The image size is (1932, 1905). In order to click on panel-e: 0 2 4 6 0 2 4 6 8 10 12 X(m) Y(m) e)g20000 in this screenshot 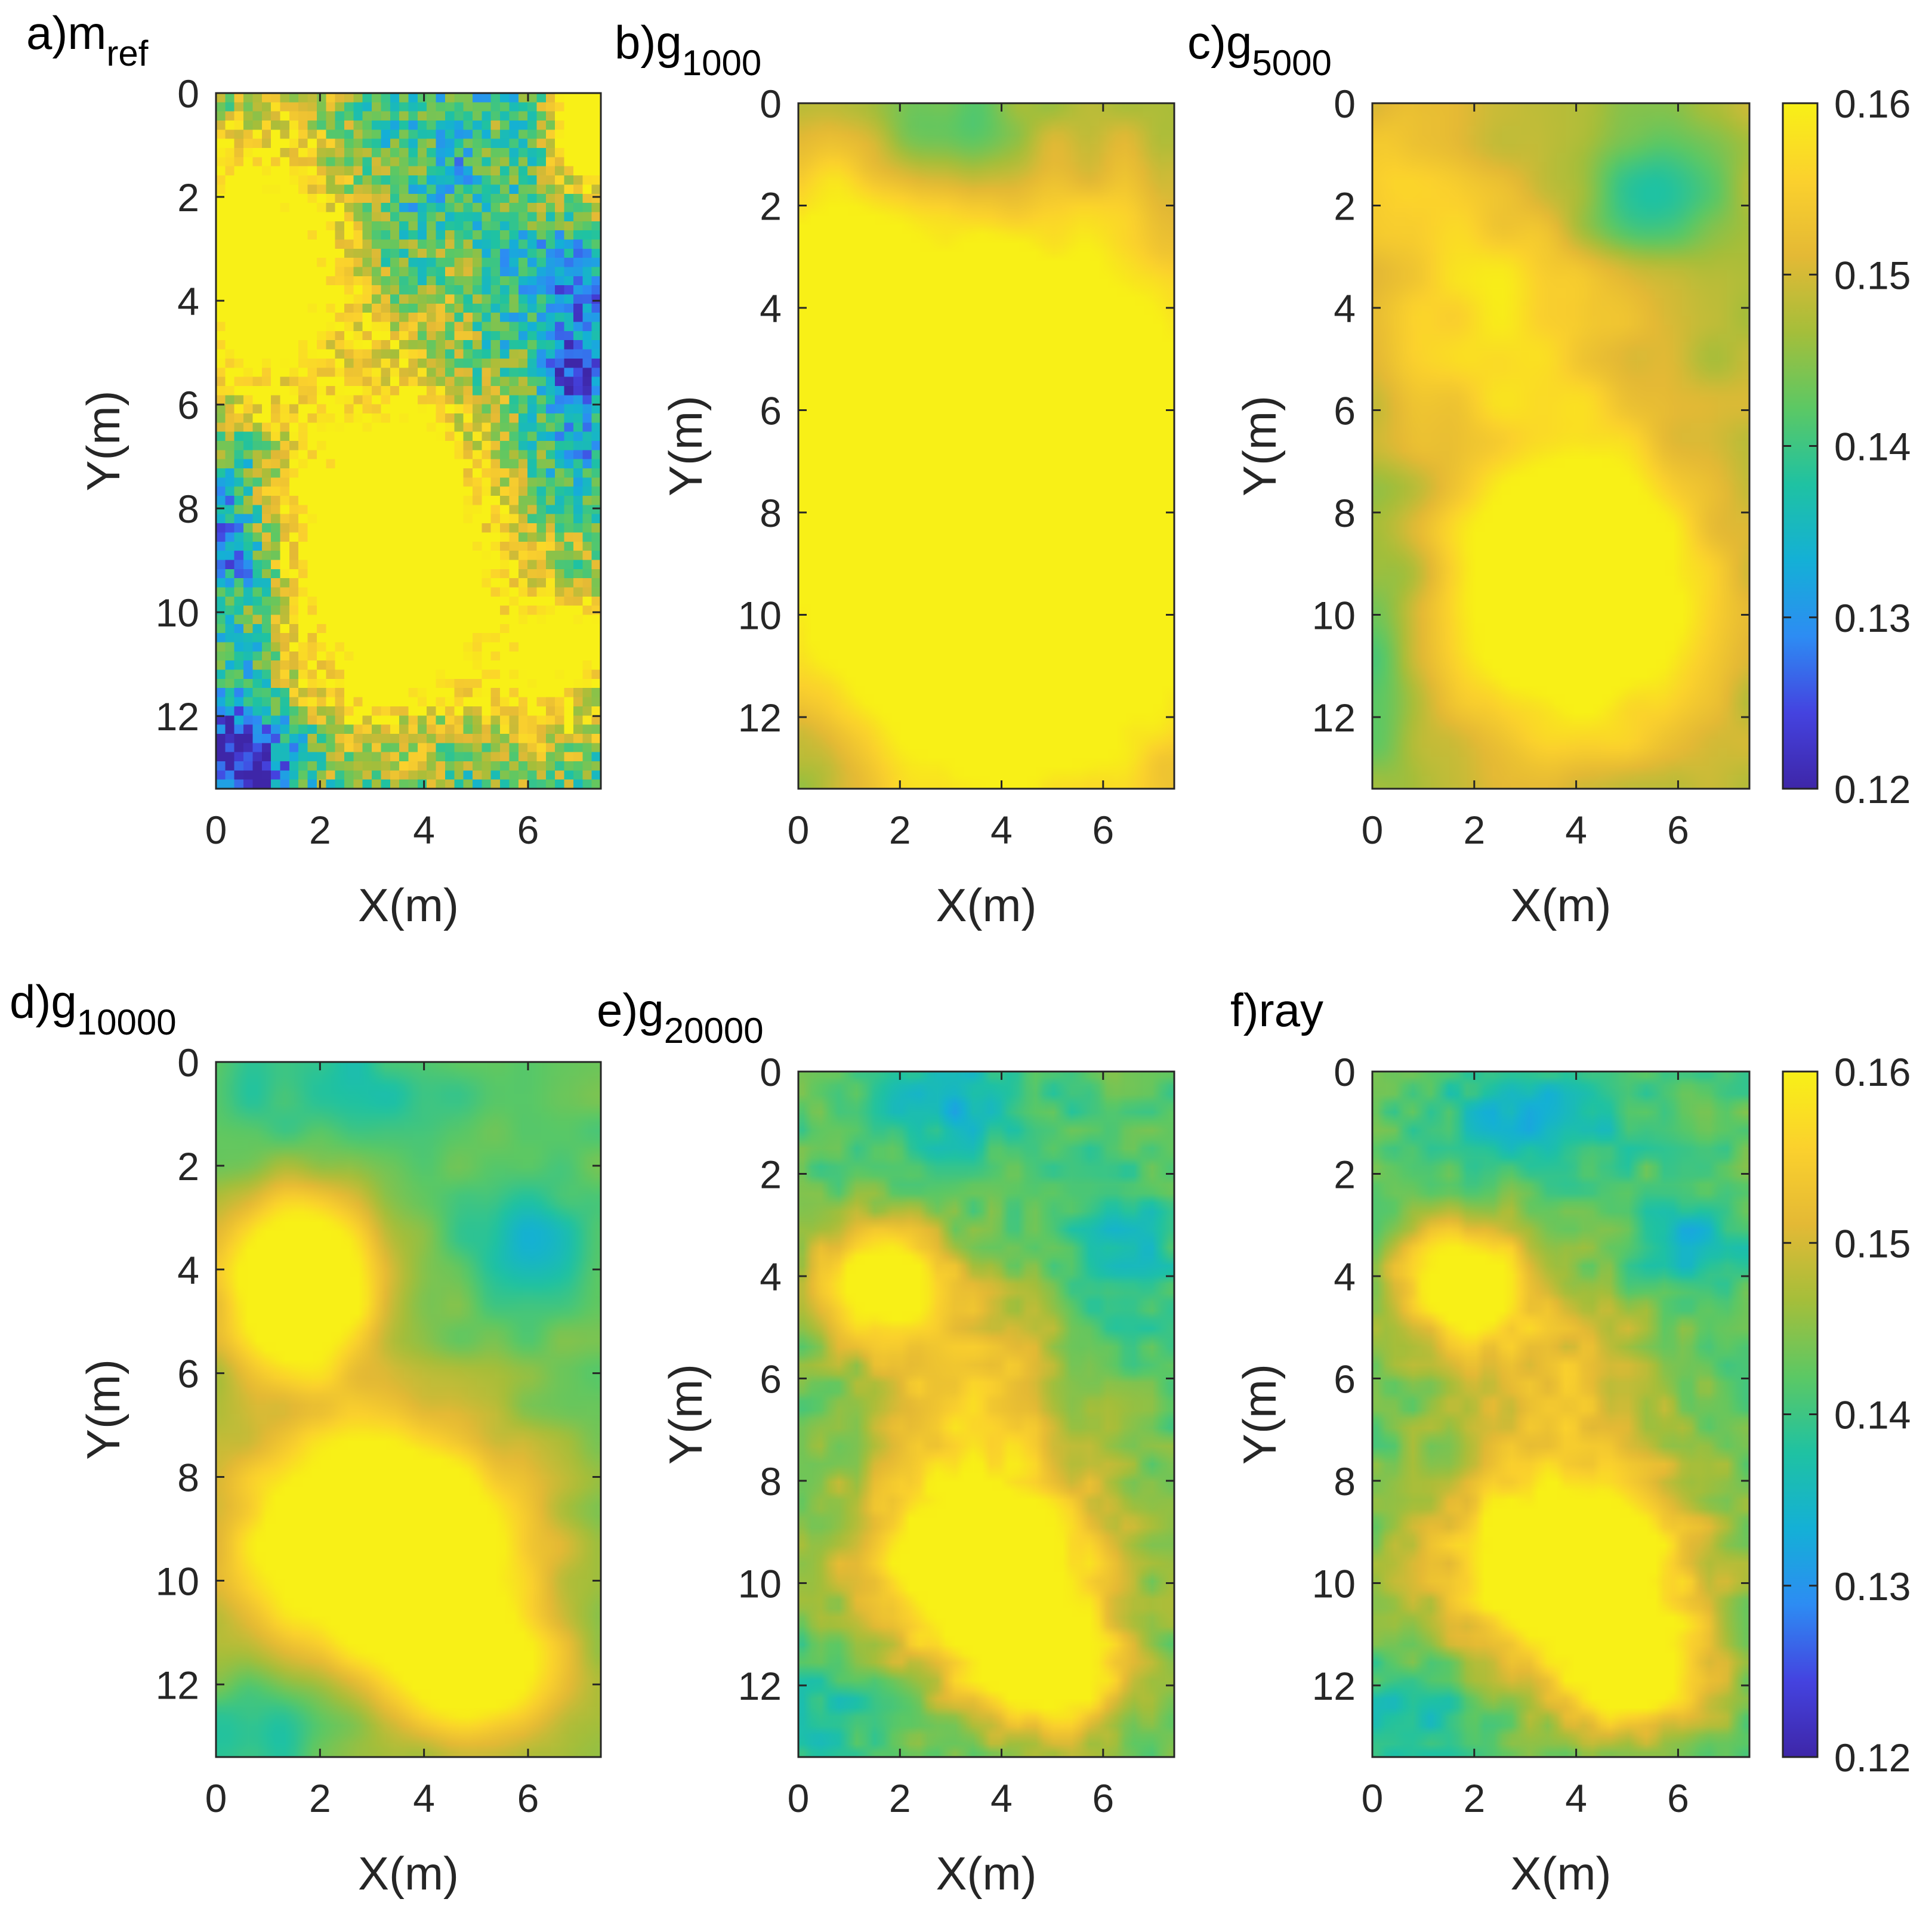, I will do `click(886, 1442)`.